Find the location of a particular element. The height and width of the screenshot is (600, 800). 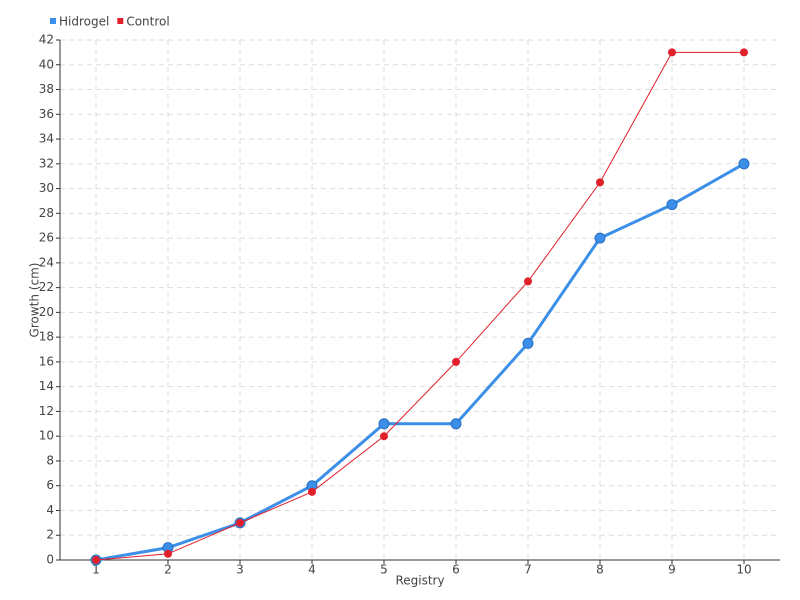

y-tick-label: 30 is located at coordinates (46, 188).